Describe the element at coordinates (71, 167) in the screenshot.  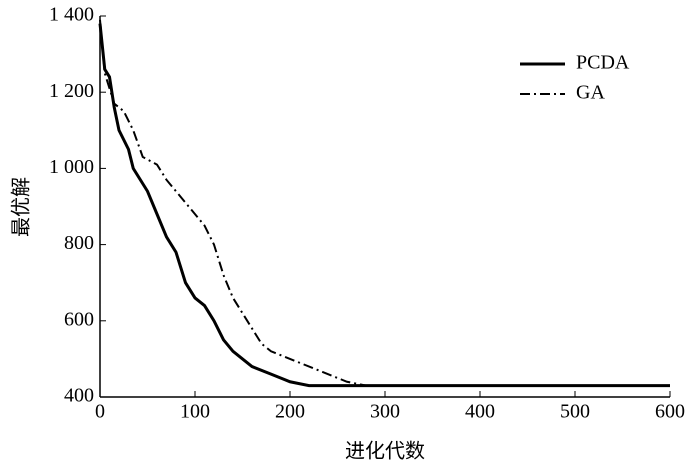
I see `y-tick-label: 1 000` at that location.